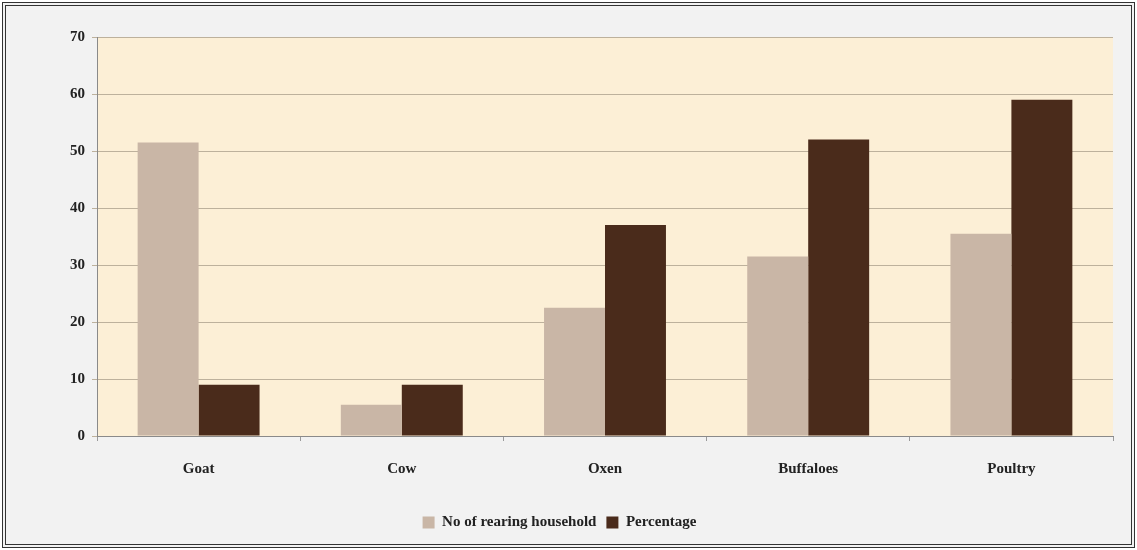 This screenshot has height=550, width=1137. I want to click on x-tick-label: Poultry, so click(1012, 467).